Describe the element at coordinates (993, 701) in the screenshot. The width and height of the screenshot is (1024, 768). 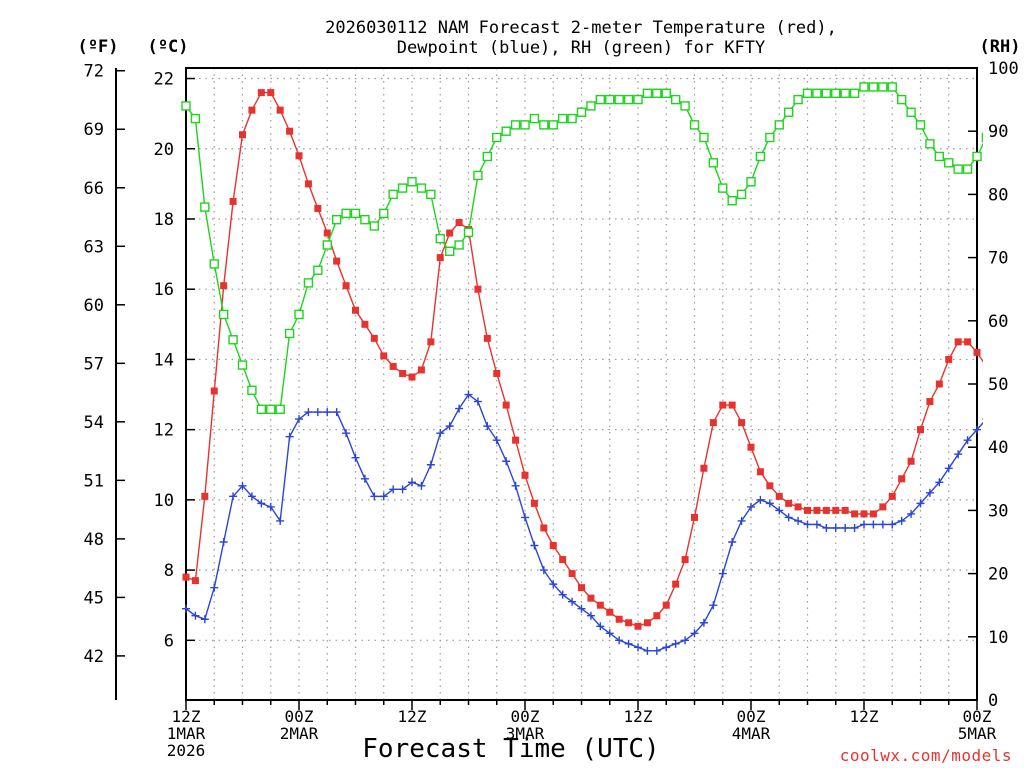
I see `rh-tick-label: 0` at that location.